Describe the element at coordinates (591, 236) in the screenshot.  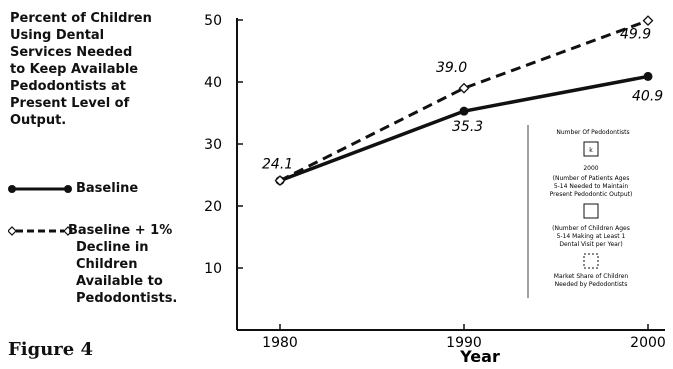
I see `formula-line: 5-14 Making at Least 1` at that location.